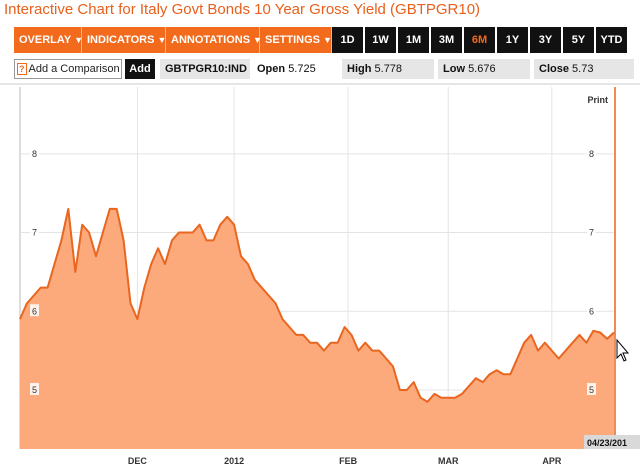 The height and width of the screenshot is (472, 640). What do you see at coordinates (413, 40) in the screenshot?
I see `range-1m: 1M` at bounding box center [413, 40].